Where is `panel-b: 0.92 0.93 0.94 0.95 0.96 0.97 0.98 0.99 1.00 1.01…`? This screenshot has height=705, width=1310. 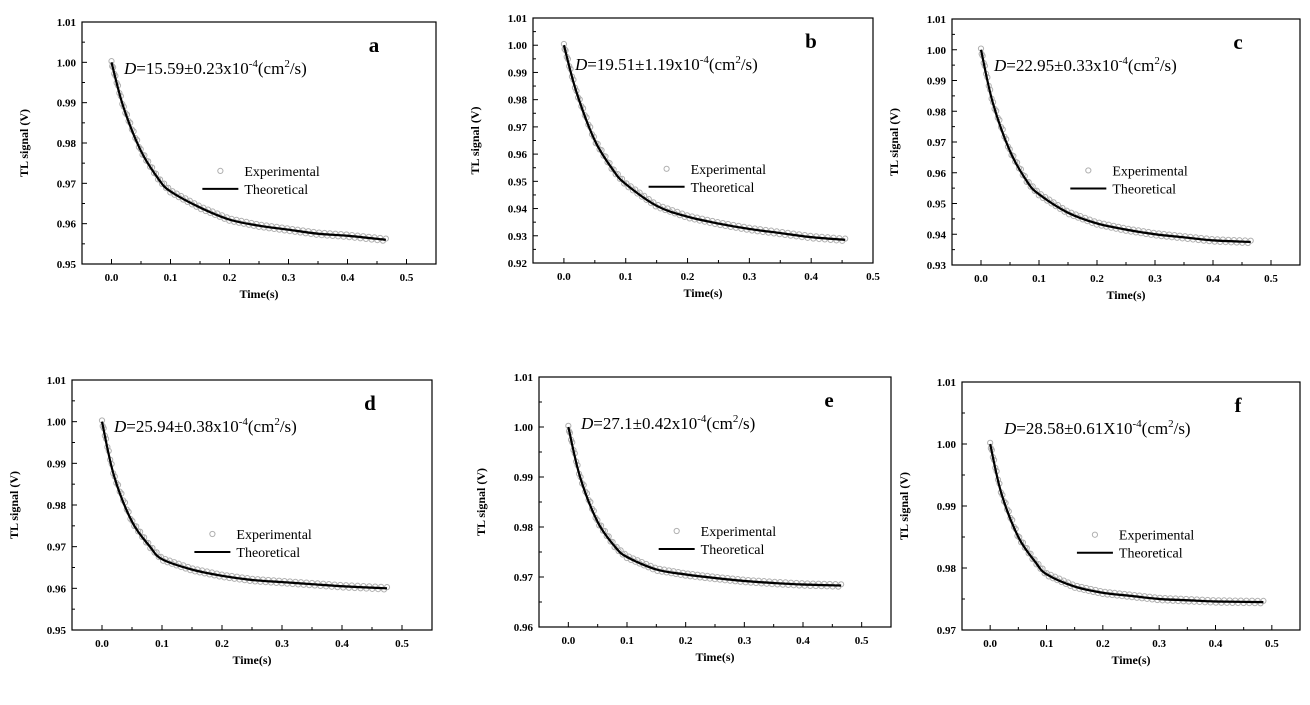
panel-b: 0.92 0.93 0.94 0.95 0.96 0.97 0.98 0.99 1.00 1.01… is located at coordinates (674, 156).